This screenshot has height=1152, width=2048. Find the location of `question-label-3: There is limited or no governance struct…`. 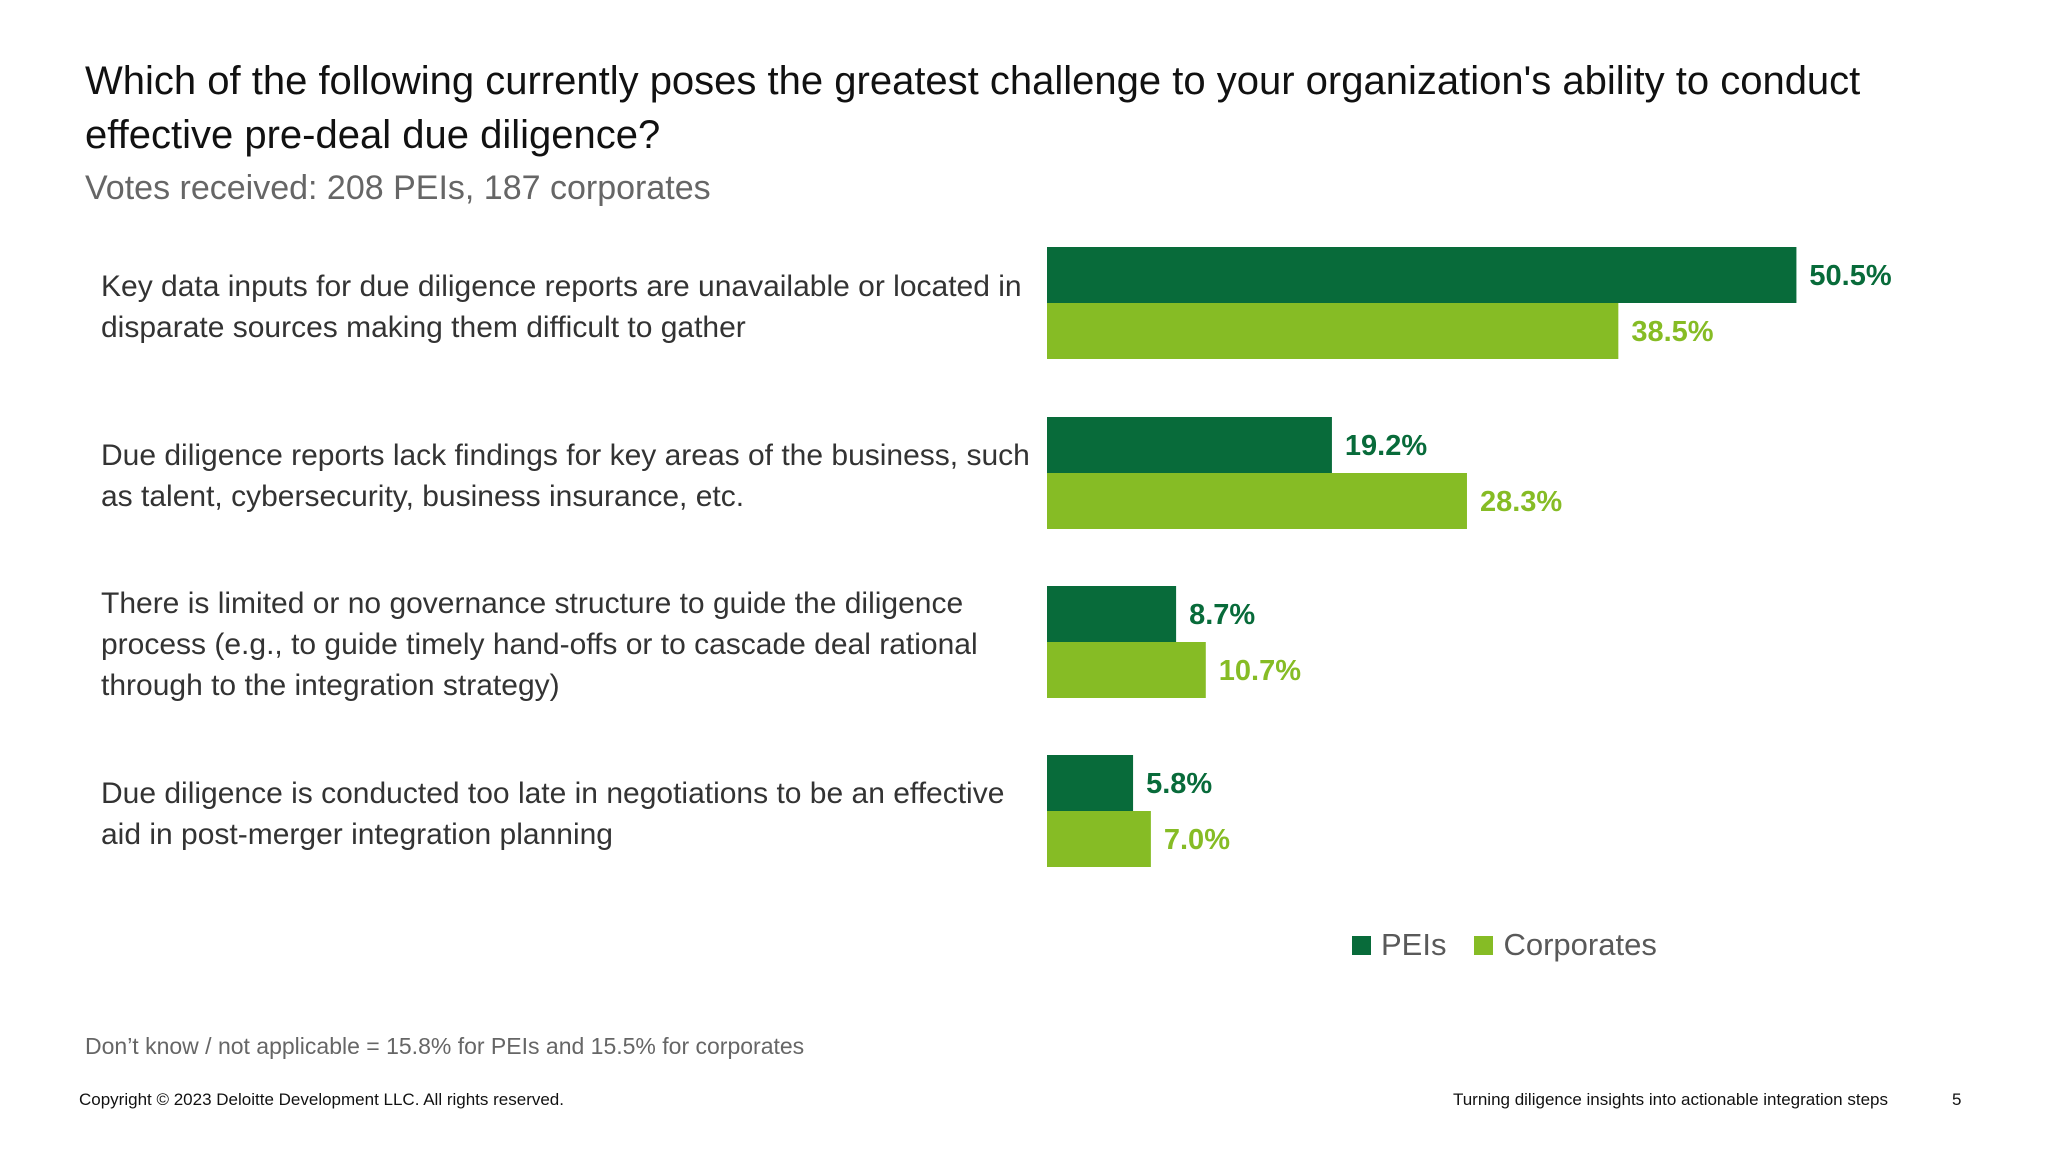

question-label-3: There is limited or no governance struct… is located at coordinates (539, 644).